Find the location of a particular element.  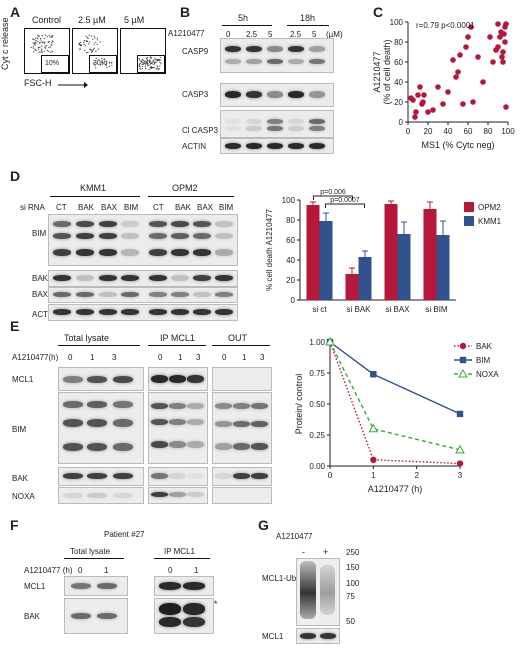

scatter-y-tick-label: 100 is located at coordinates (397, 22).